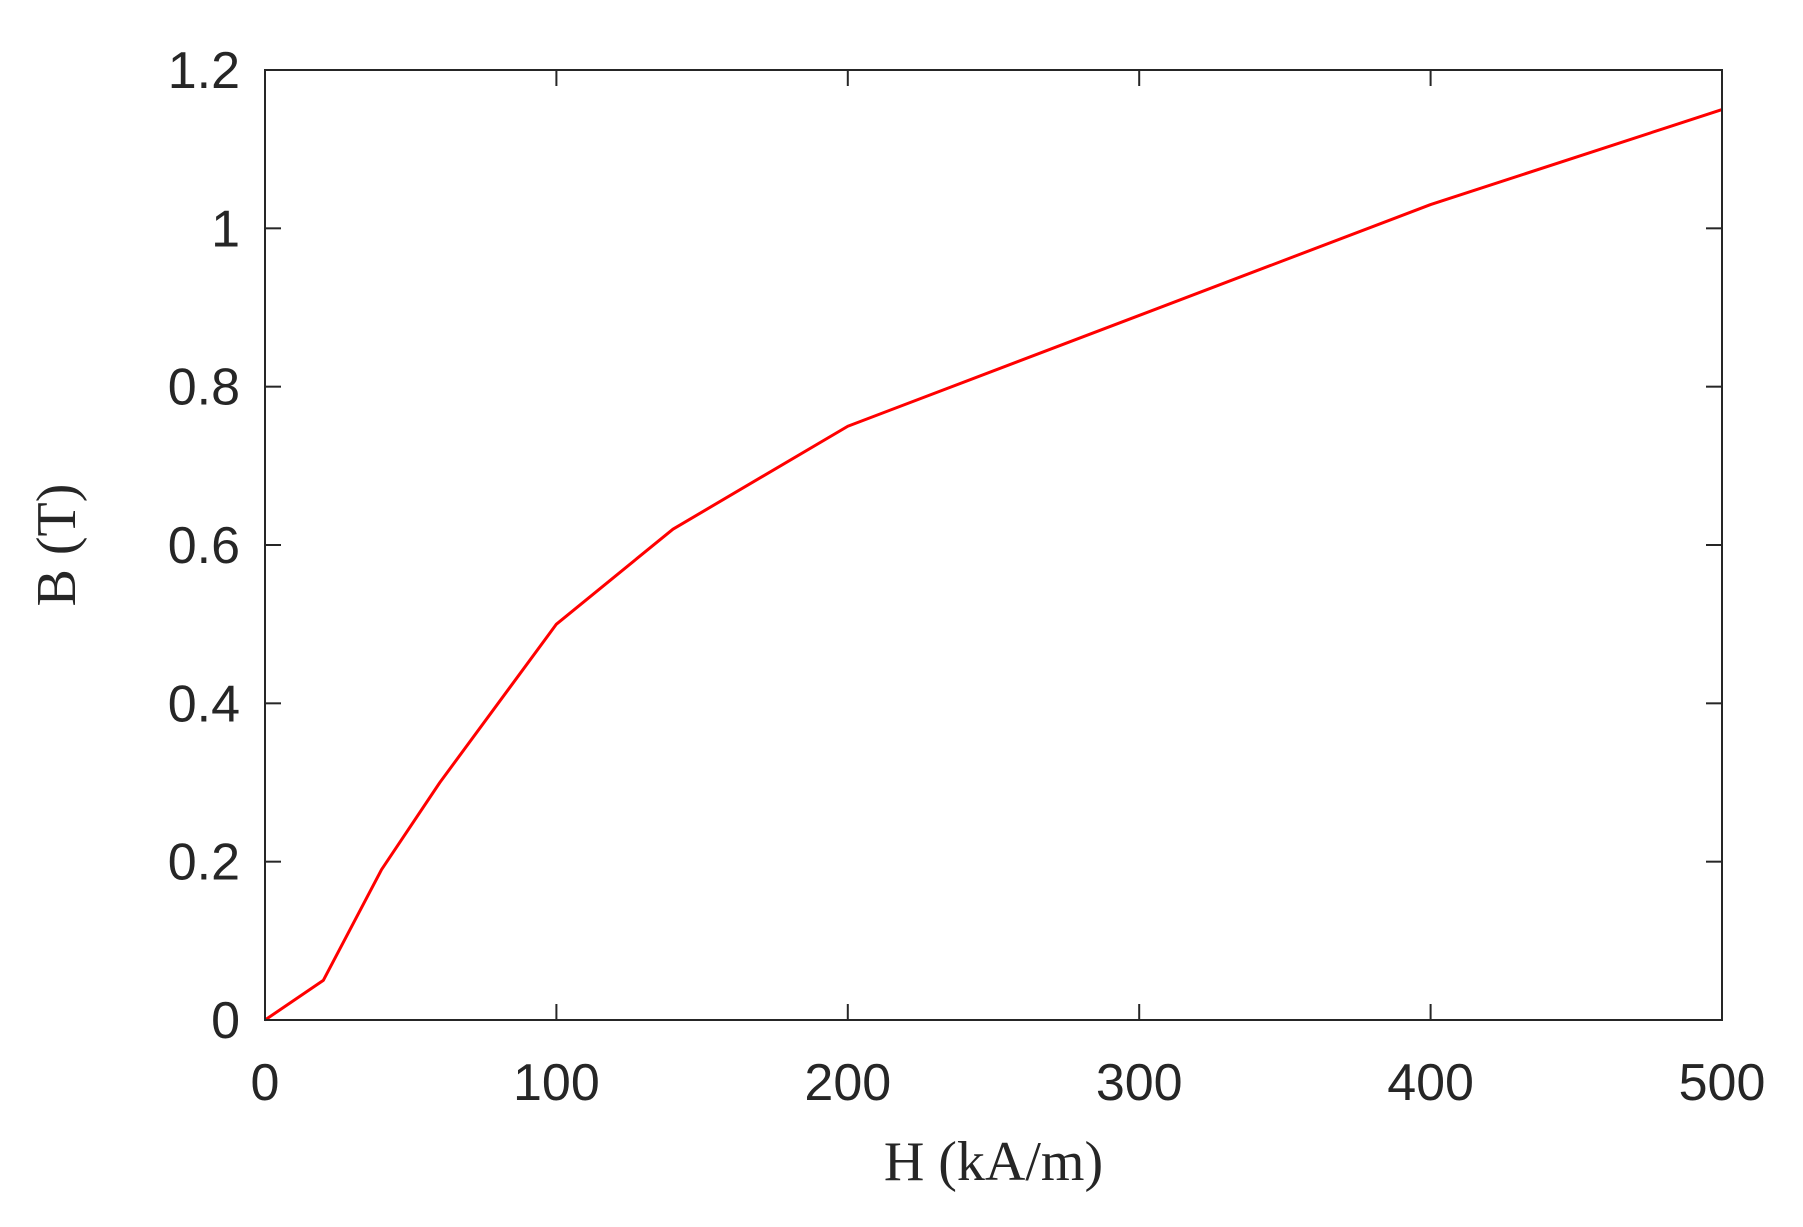 Image resolution: width=1803 pixels, height=1227 pixels. I want to click on y-axis-title: B (T), so click(57, 545).